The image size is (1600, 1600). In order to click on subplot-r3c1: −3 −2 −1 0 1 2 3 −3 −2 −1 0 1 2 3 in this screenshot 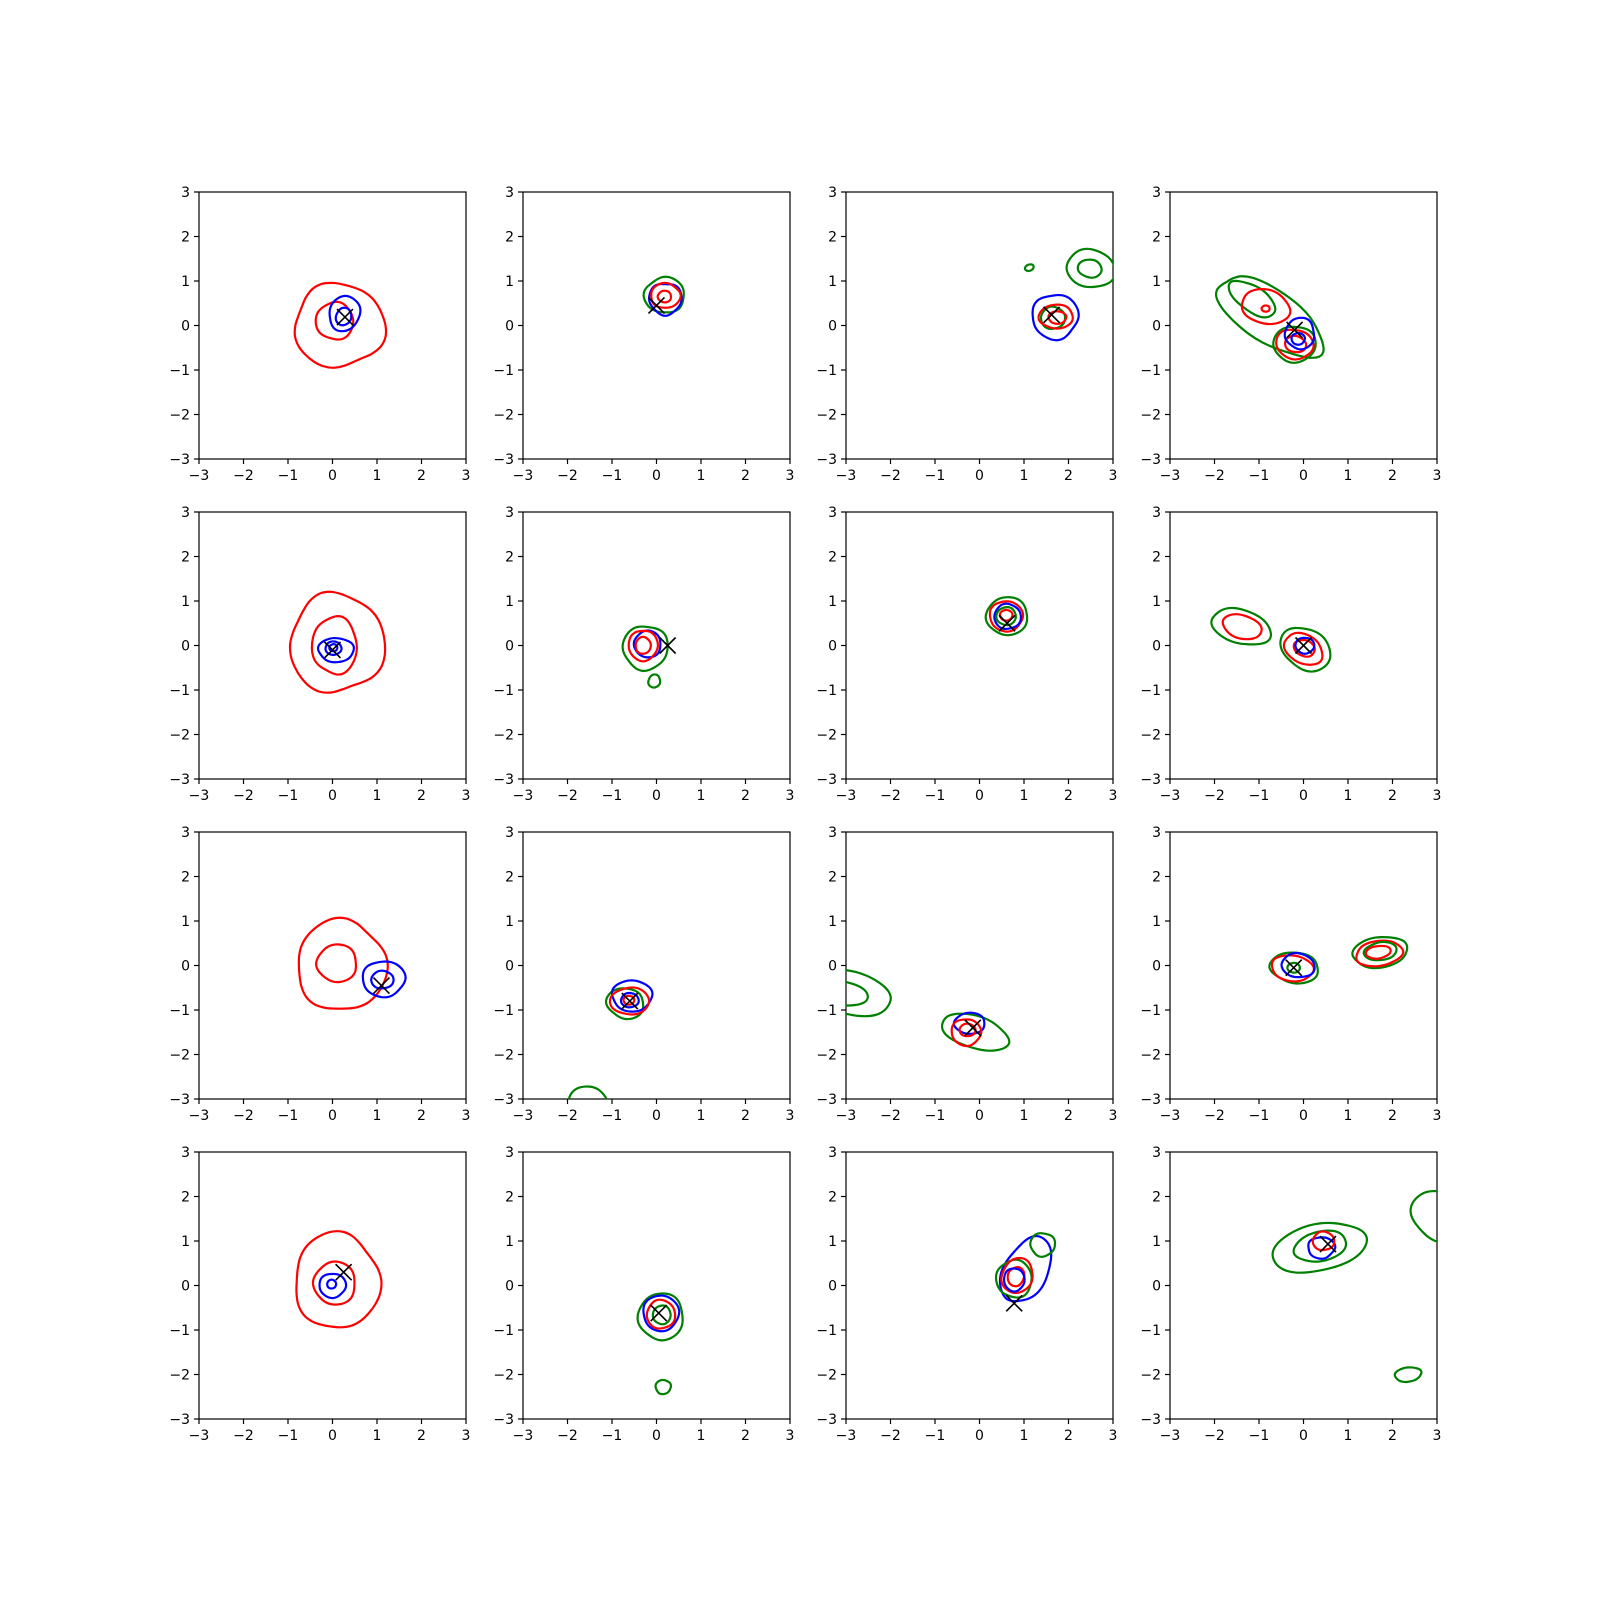, I will do `click(319, 974)`.